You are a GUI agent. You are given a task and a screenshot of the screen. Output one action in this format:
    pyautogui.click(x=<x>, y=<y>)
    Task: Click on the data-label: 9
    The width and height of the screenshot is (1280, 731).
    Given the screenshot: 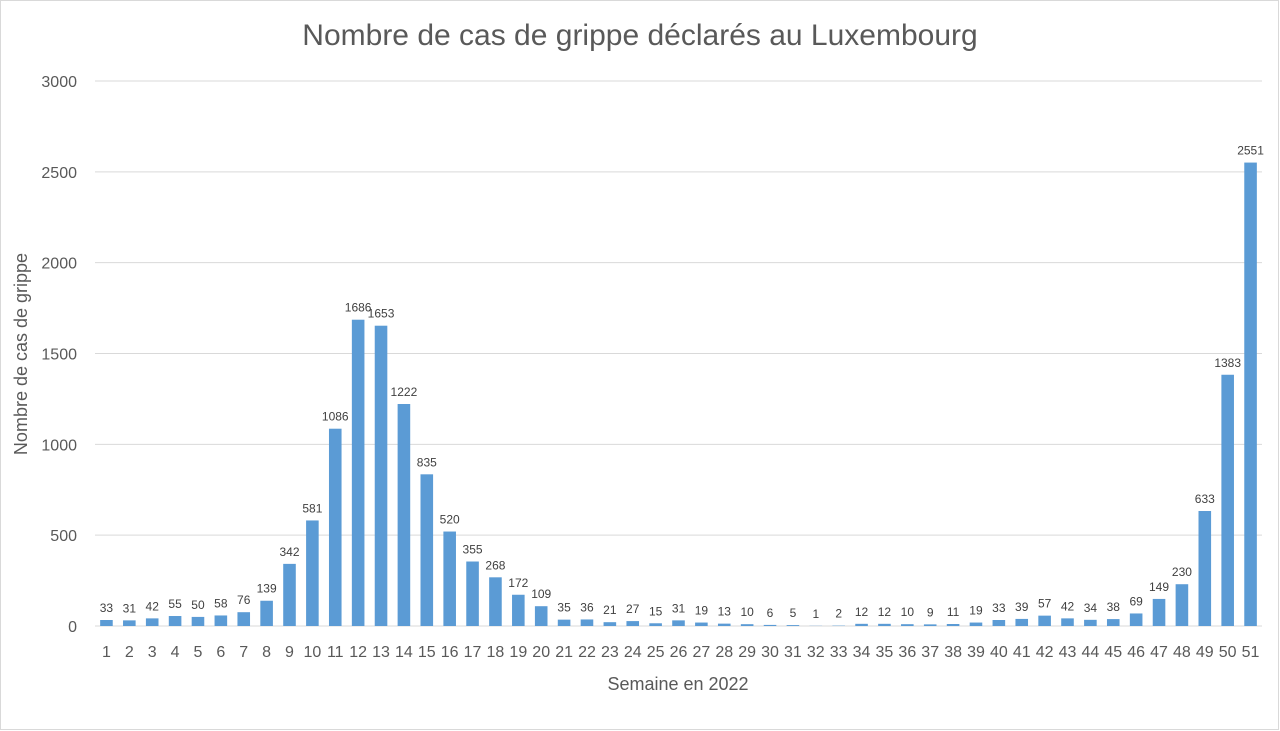 What is the action you would take?
    pyautogui.click(x=930, y=612)
    